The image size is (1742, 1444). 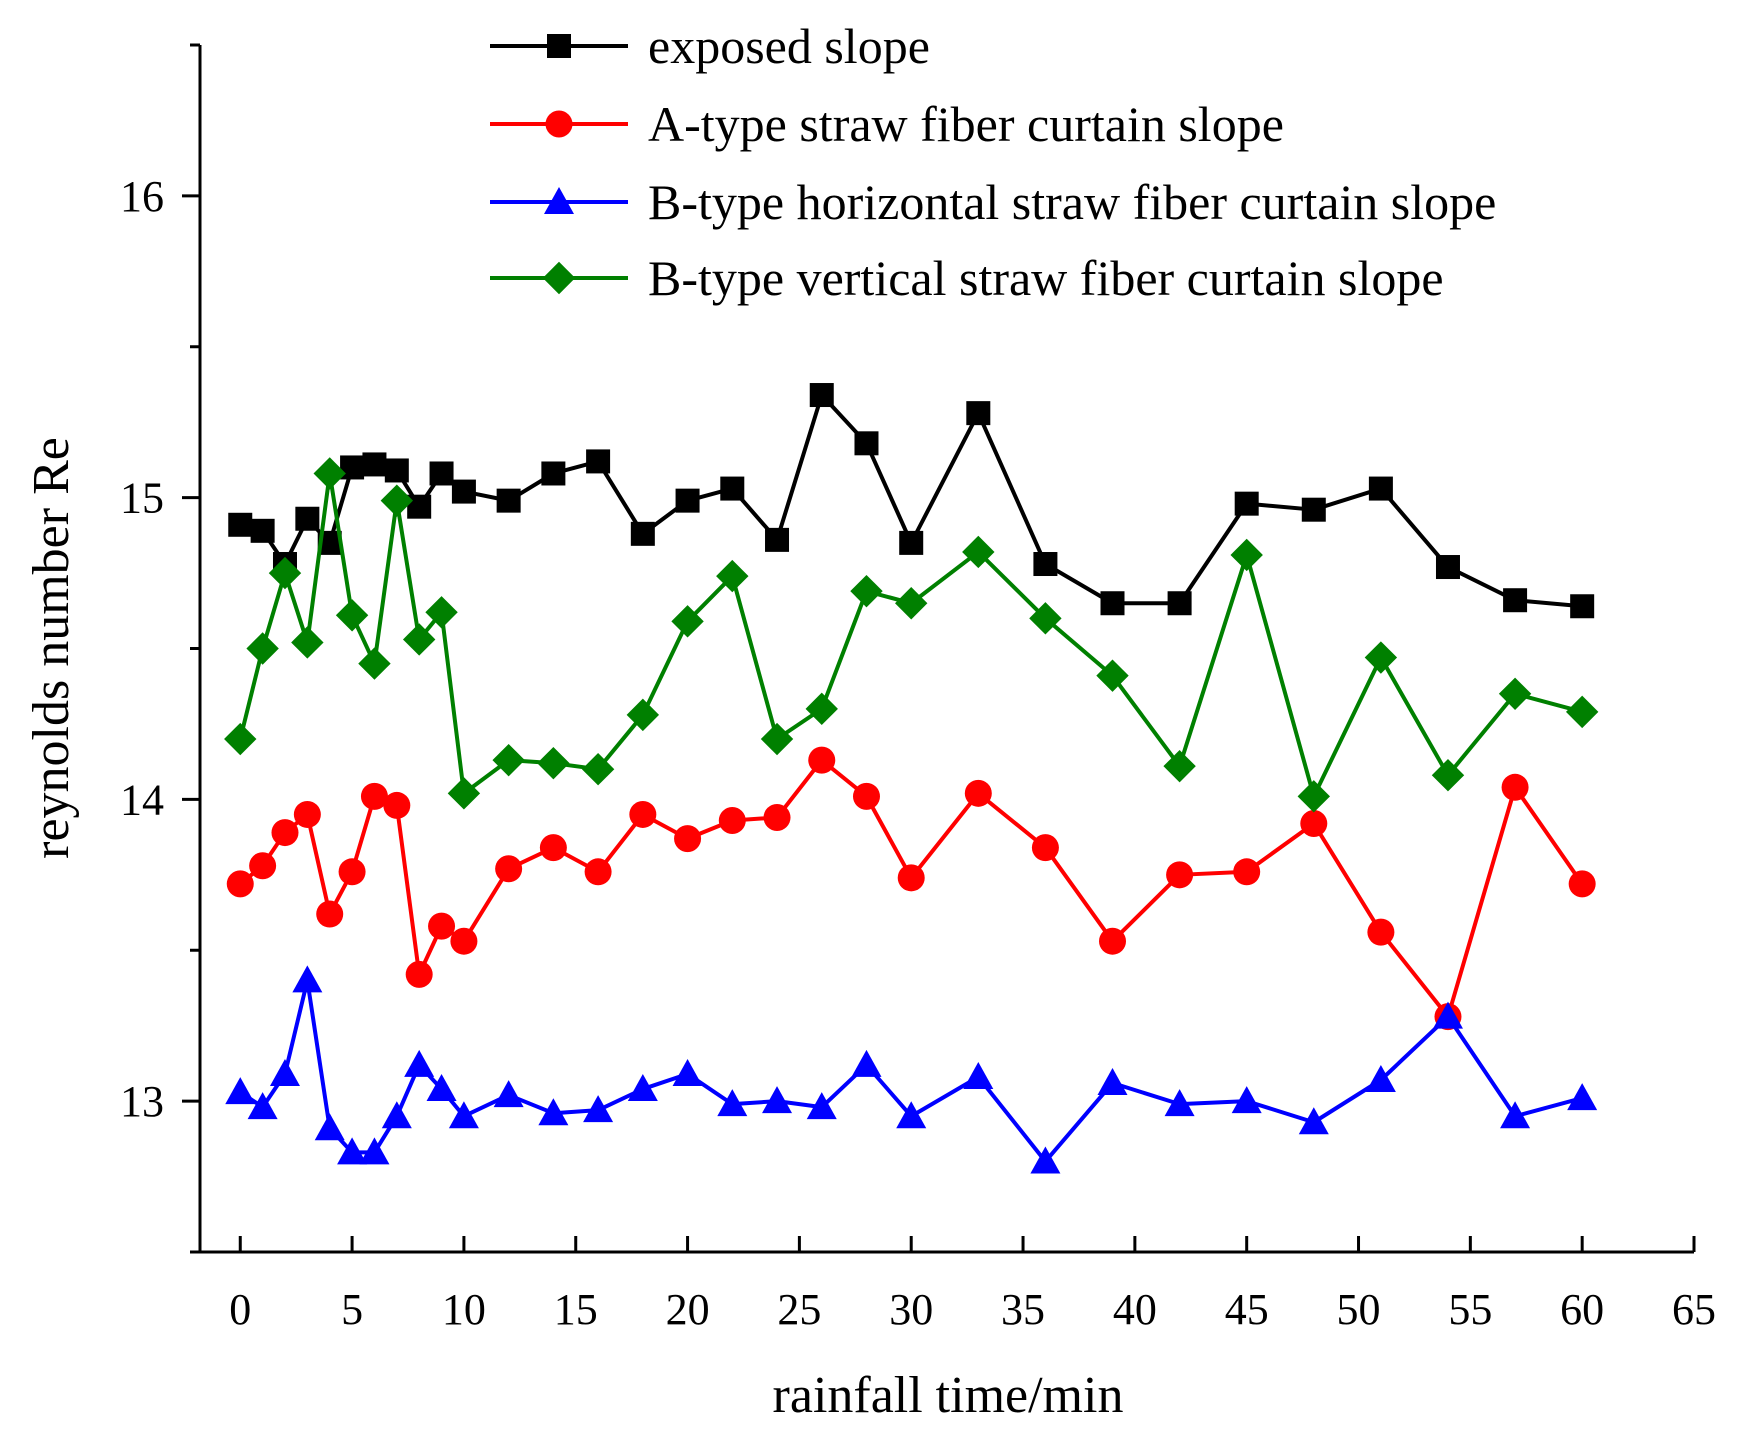 I want to click on x-tick-label: 10, so click(x=464, y=1309).